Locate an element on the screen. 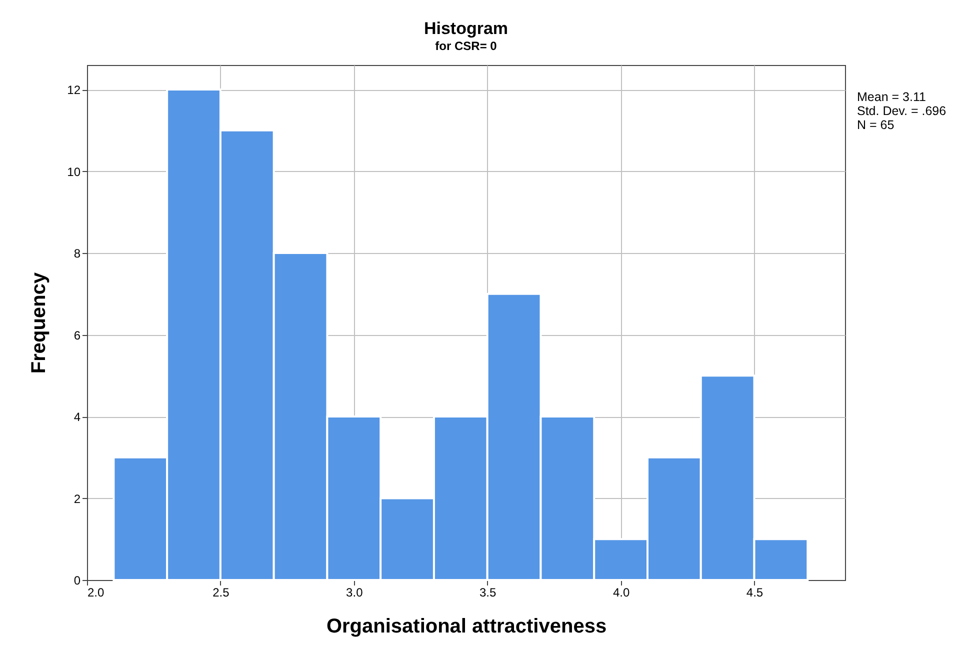 This screenshot has height=650, width=975. chart-subtitle: for CSR= 0 is located at coordinates (466, 46).